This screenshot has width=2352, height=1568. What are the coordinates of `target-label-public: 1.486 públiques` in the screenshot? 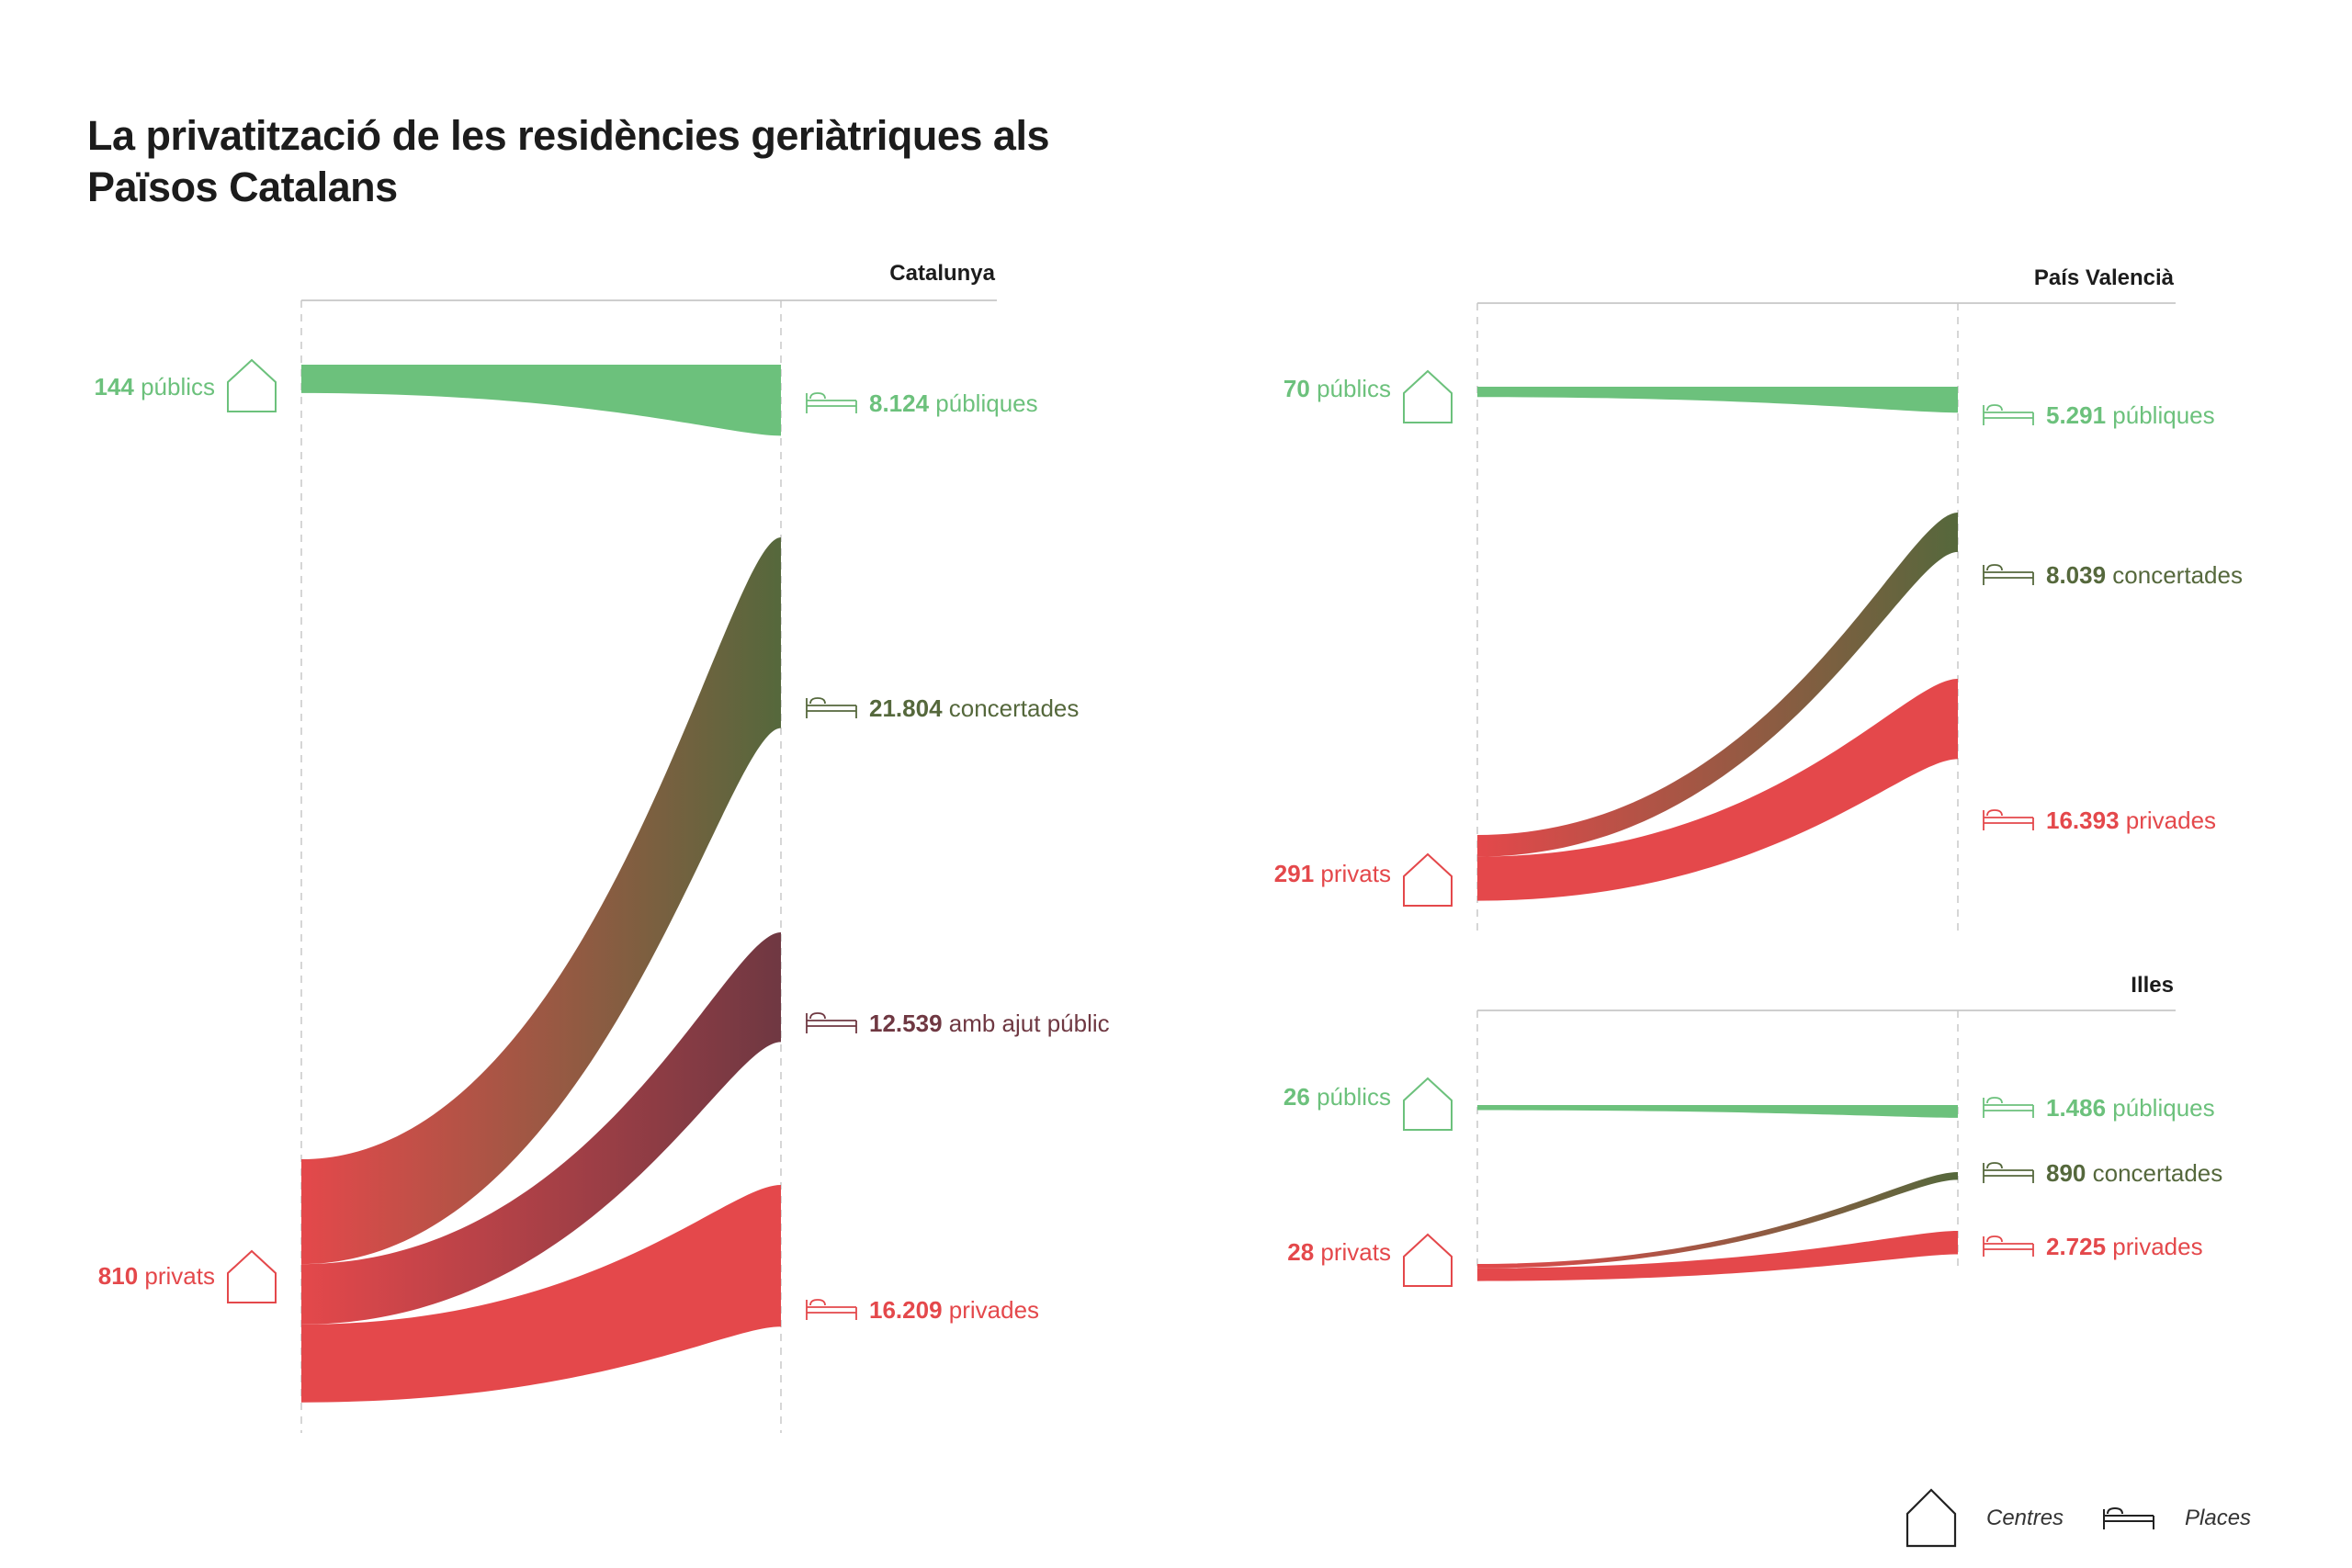 It's located at (2130, 1108).